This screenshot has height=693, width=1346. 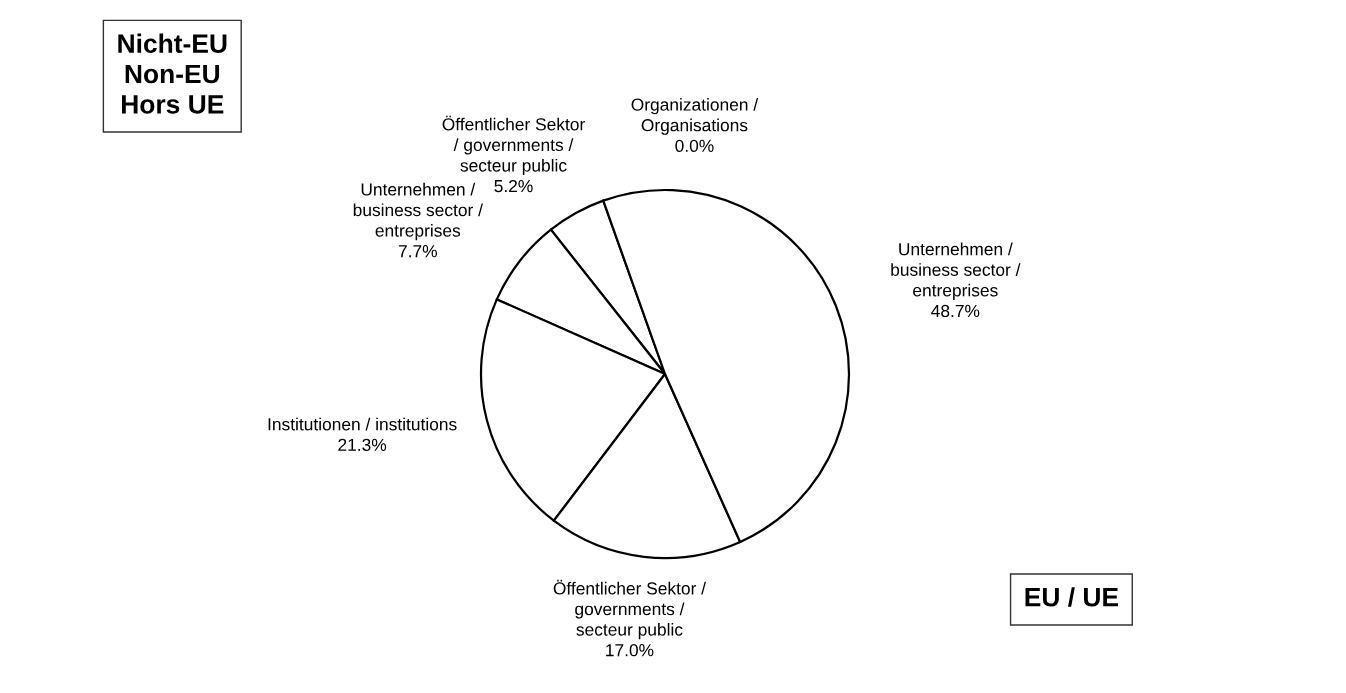 I want to click on data-label: 21.3%, so click(x=362, y=444).